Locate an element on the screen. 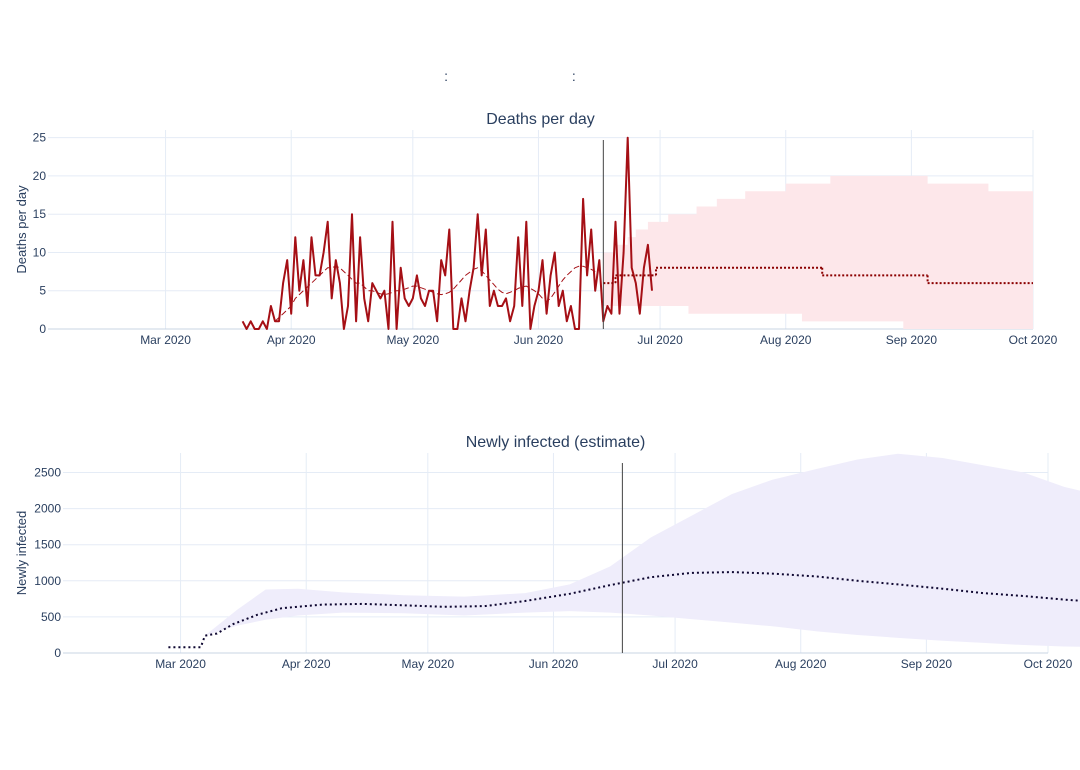  y-tick-label: 15 is located at coordinates (40, 214).